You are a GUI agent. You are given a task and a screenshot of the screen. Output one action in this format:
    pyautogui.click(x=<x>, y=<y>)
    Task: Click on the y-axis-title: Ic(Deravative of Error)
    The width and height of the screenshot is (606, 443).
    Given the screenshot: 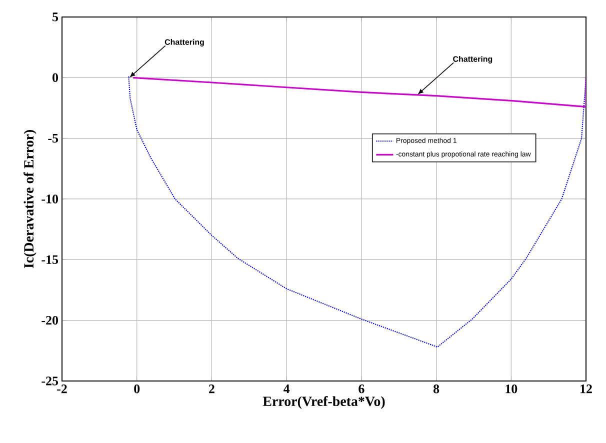 What is the action you would take?
    pyautogui.click(x=30, y=199)
    